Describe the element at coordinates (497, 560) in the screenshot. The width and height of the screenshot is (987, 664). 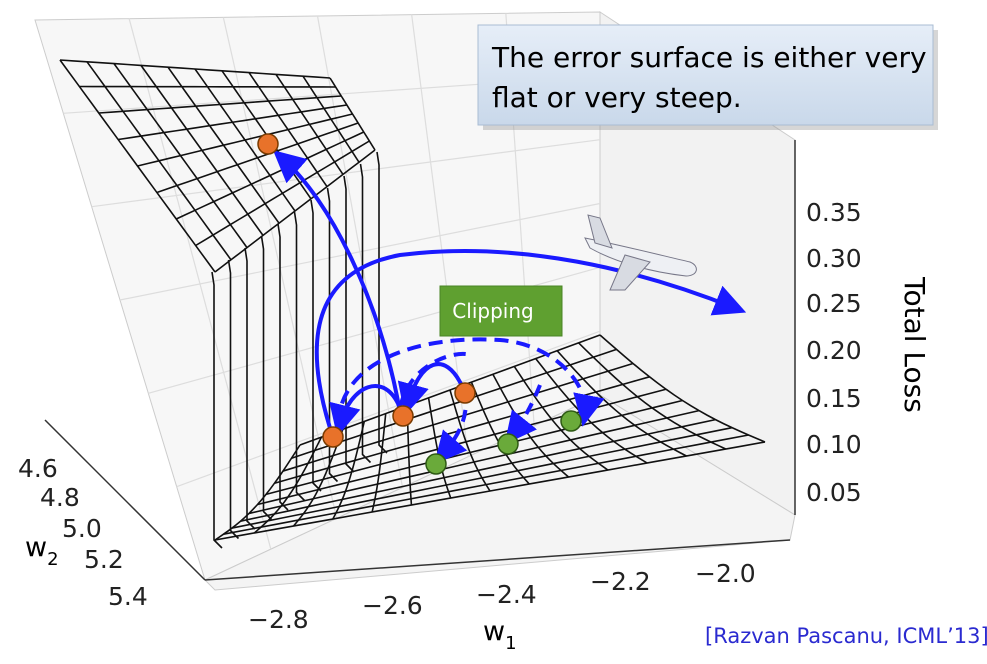
I see `w1-axis-line` at that location.